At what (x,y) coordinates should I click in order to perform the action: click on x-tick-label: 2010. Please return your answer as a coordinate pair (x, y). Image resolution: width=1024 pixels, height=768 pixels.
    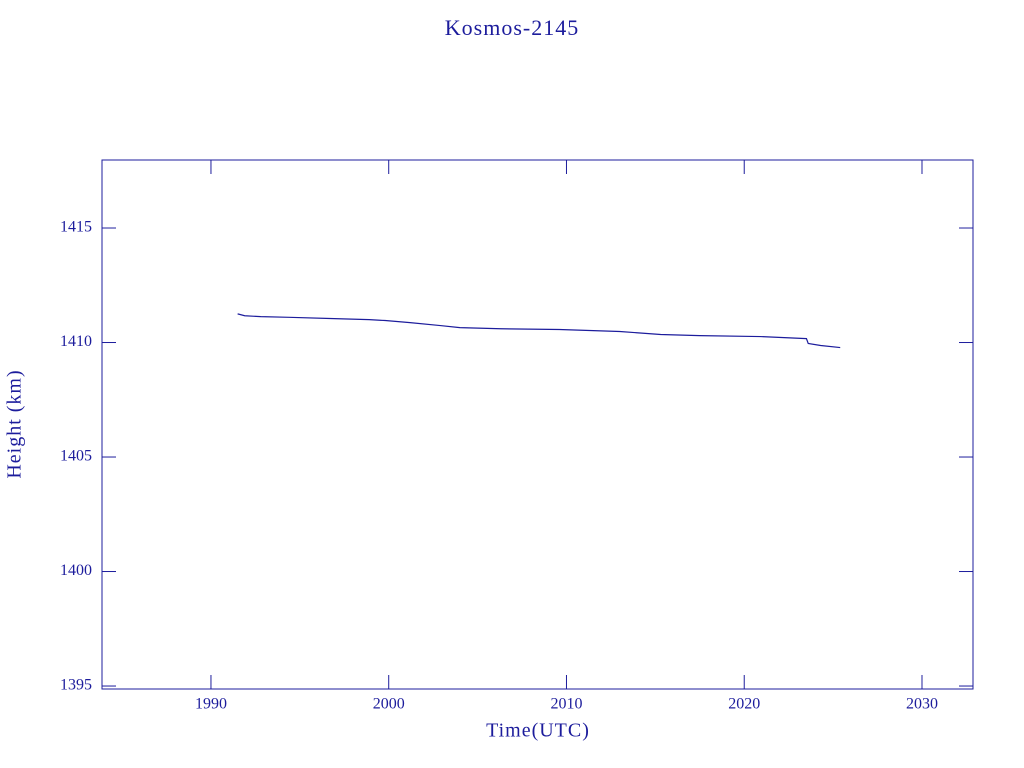
    Looking at the image, I should click on (566, 704).